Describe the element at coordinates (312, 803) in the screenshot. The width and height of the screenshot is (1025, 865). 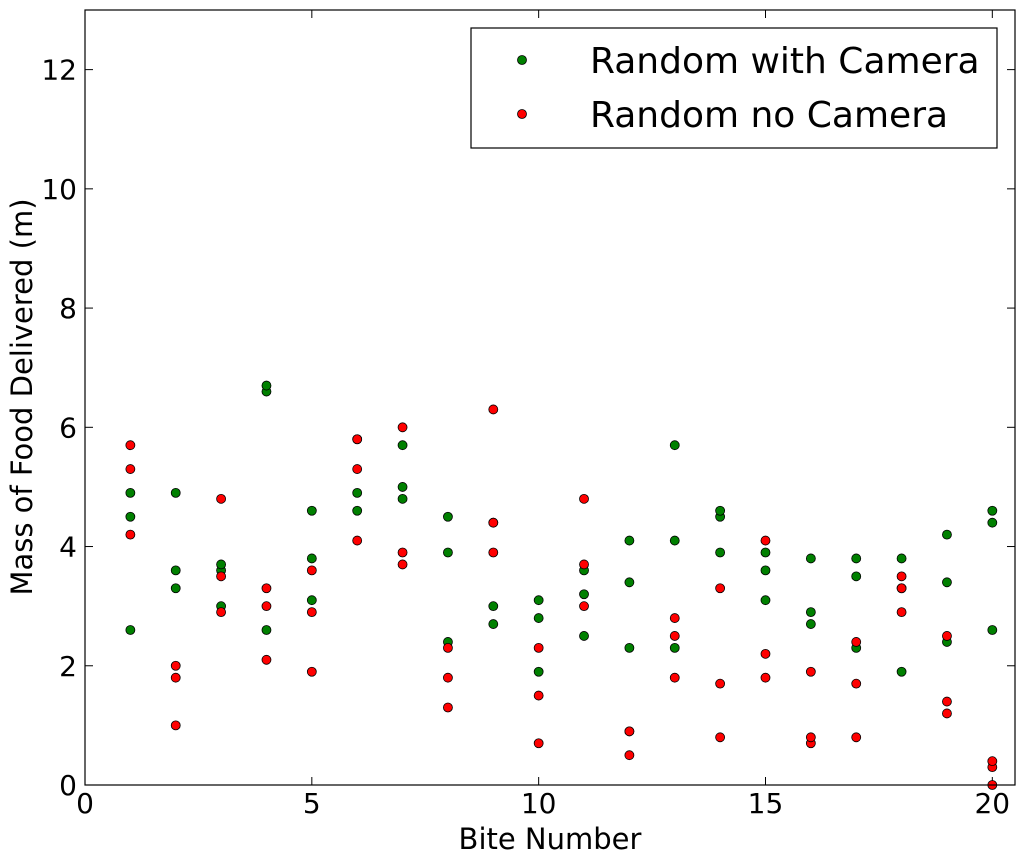
I see `x-tick-label: 5` at that location.